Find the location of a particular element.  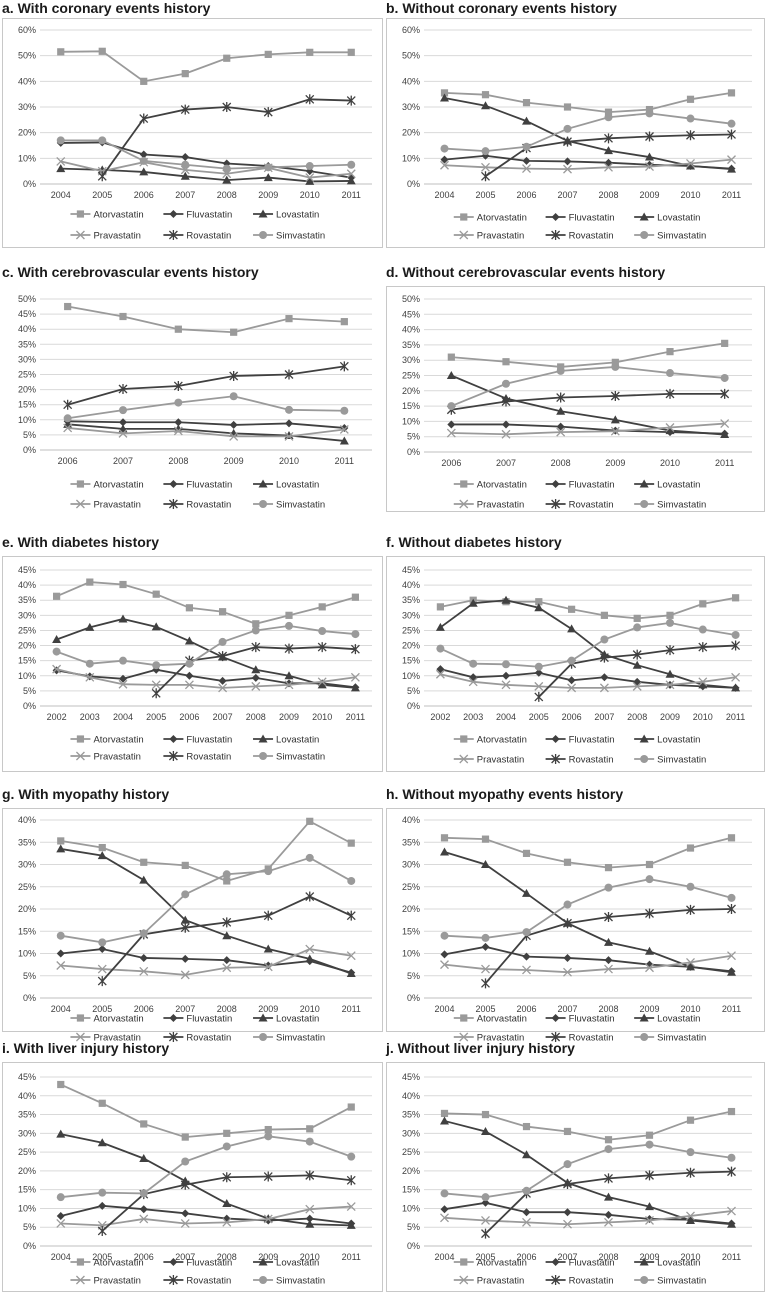

series-fluvastatin is located at coordinates (206, 424).